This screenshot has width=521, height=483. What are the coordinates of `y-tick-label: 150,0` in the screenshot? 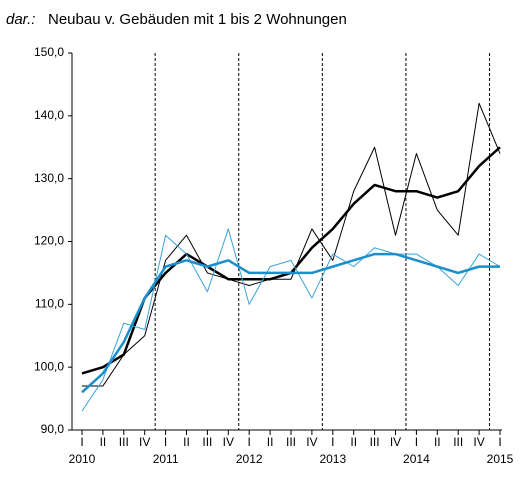 It's located at (49, 52).